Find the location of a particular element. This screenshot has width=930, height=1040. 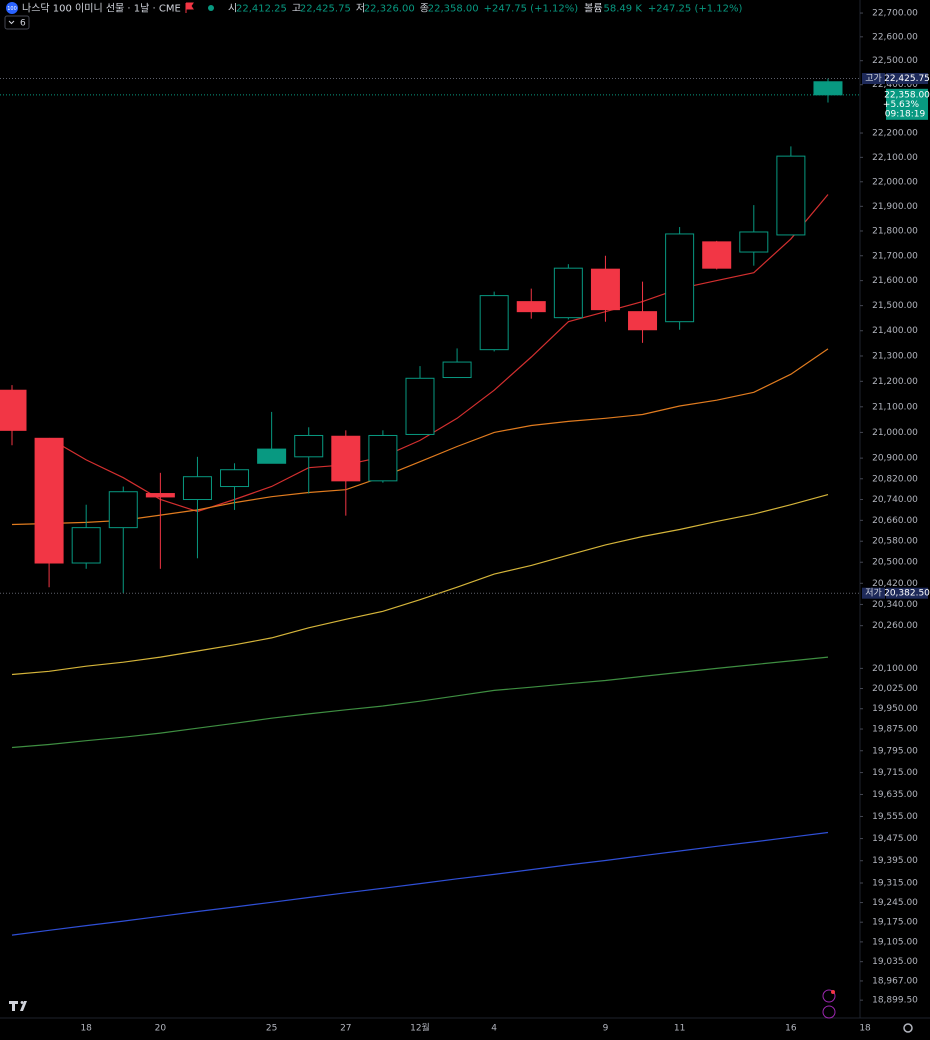

y-tick-label: 19,105.00 is located at coordinates (895, 942).